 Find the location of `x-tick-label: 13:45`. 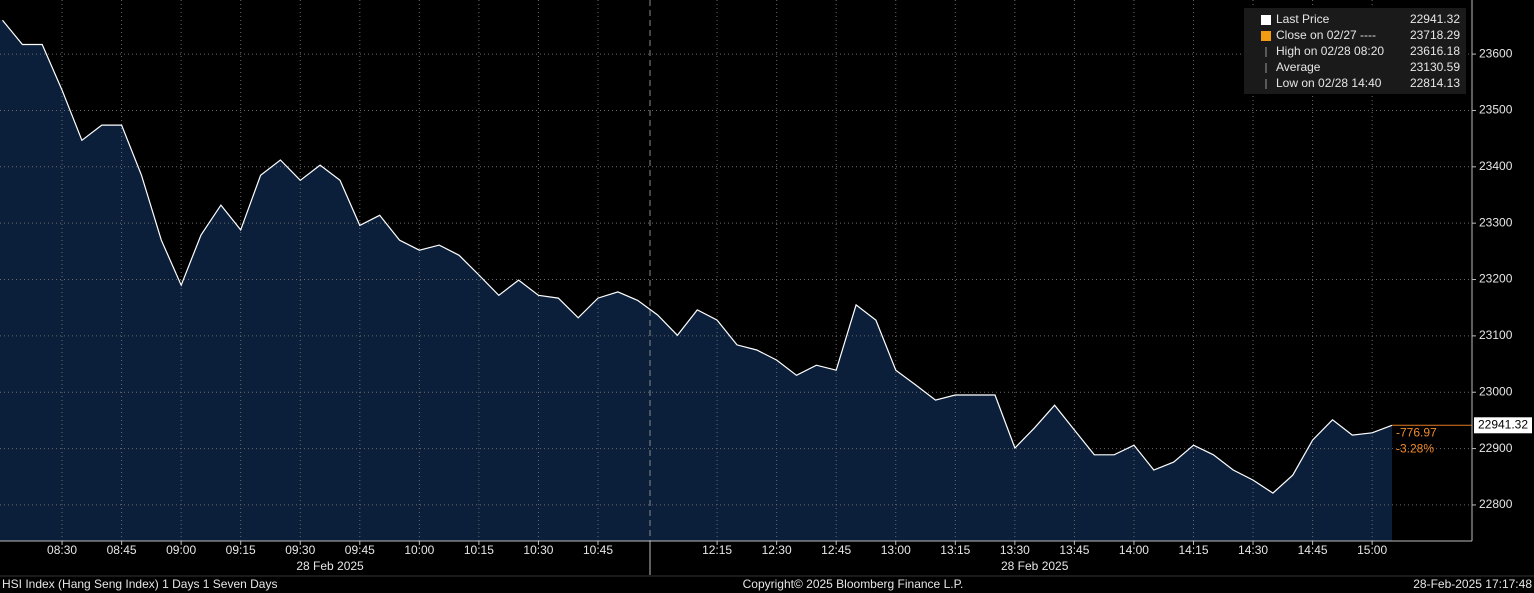

x-tick-label: 13:45 is located at coordinates (1074, 550).